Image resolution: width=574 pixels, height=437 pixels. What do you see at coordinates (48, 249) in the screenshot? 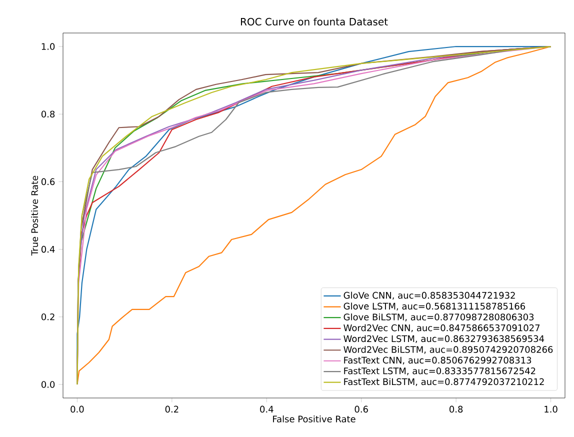
I see `y-tick-label: 0.4` at bounding box center [48, 249].